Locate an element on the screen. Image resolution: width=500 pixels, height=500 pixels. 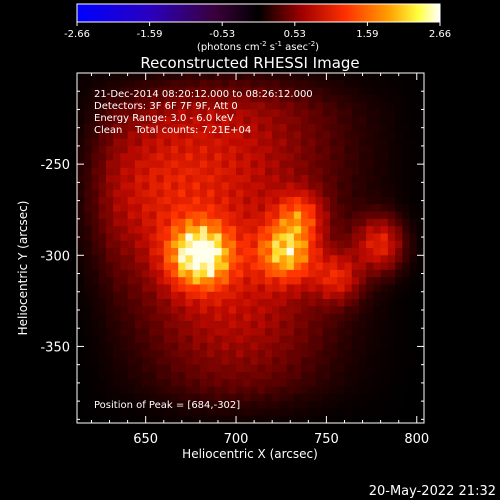
colorbar-tick-label: -2.66 is located at coordinates (77, 34).